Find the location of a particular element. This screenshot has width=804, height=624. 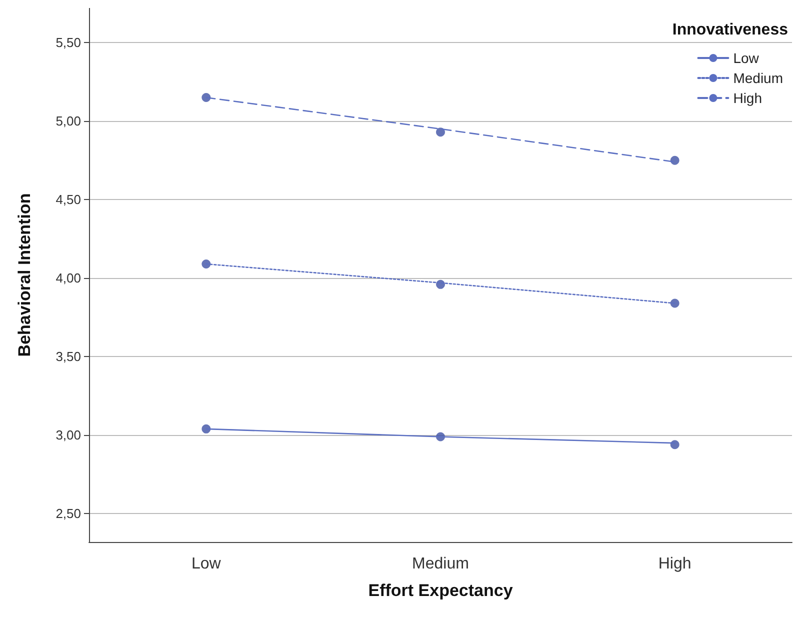

x-tick-label: Medium is located at coordinates (440, 564).